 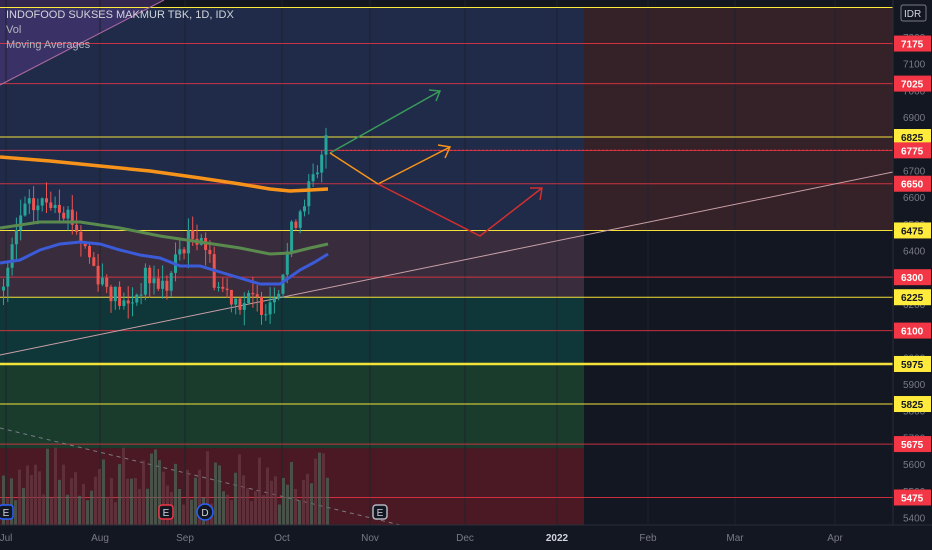 What do you see at coordinates (914, 519) in the screenshot?
I see `price-tick-label: 5400` at bounding box center [914, 519].